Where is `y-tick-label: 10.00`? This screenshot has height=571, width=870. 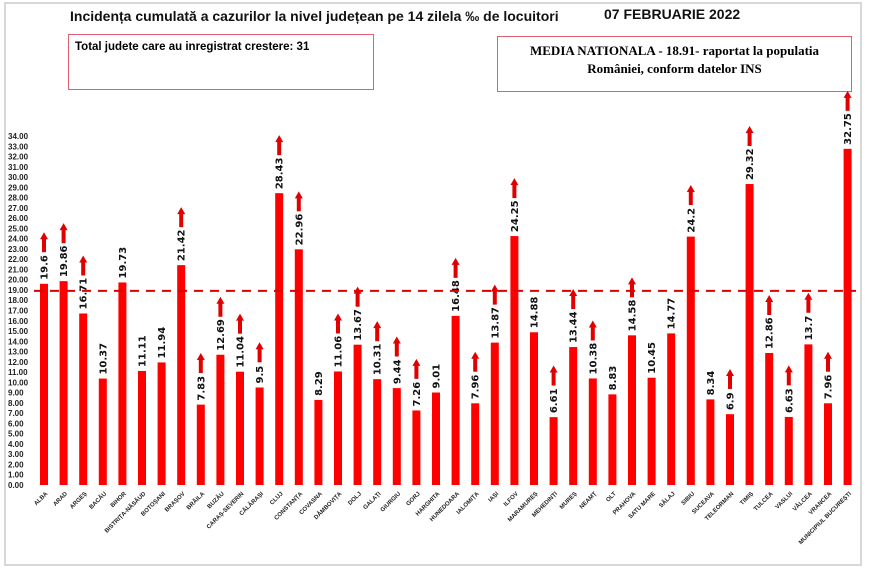
y-tick-label: 10.00 is located at coordinates (18, 382).